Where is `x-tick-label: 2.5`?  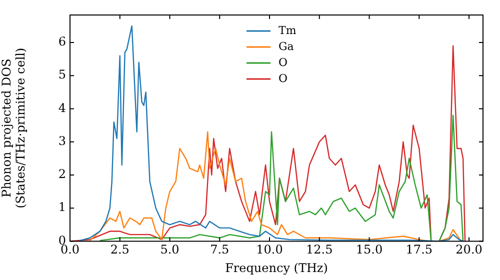
x-tick-label: 2.5 is located at coordinates (120, 249).